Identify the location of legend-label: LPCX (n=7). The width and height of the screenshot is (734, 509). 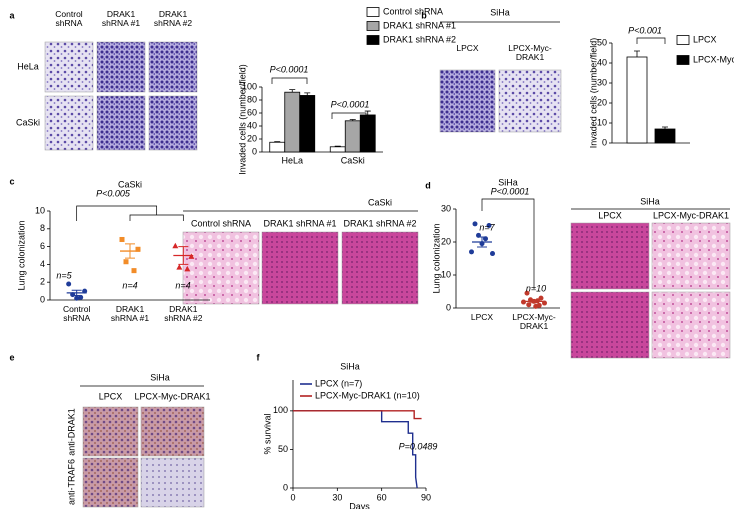
(338, 383).